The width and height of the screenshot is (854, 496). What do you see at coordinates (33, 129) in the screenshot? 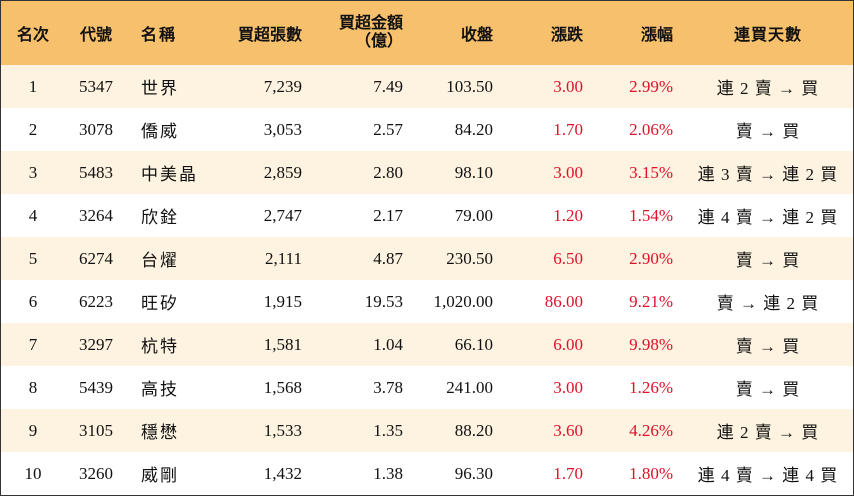
I see `cell-rank: 2` at bounding box center [33, 129].